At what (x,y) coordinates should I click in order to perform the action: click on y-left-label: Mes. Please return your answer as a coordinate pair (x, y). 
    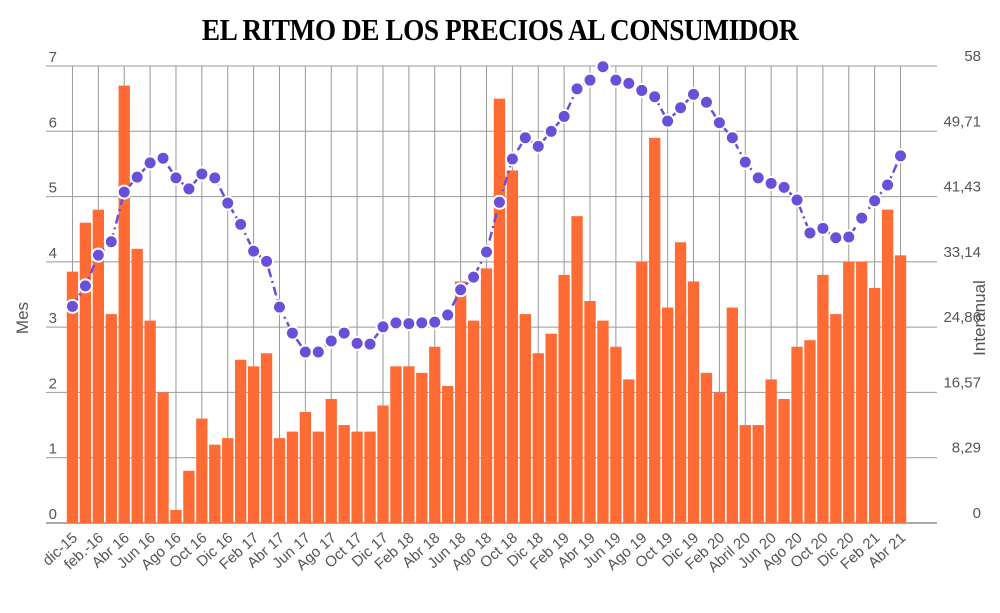
    Looking at the image, I should click on (22, 318).